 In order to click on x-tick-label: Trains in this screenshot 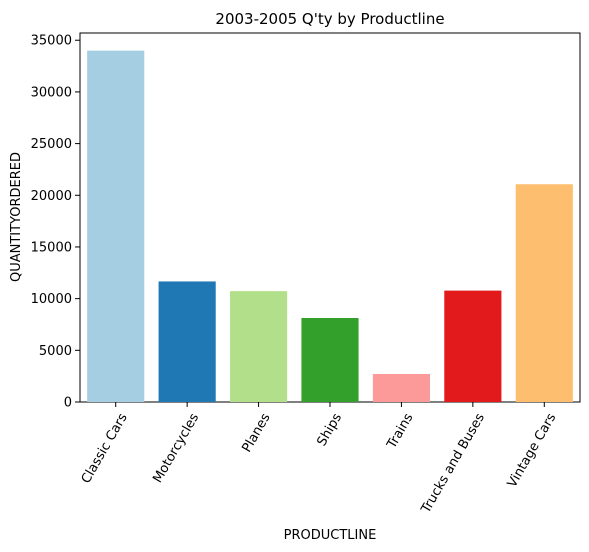, I will do `click(400, 431)`.